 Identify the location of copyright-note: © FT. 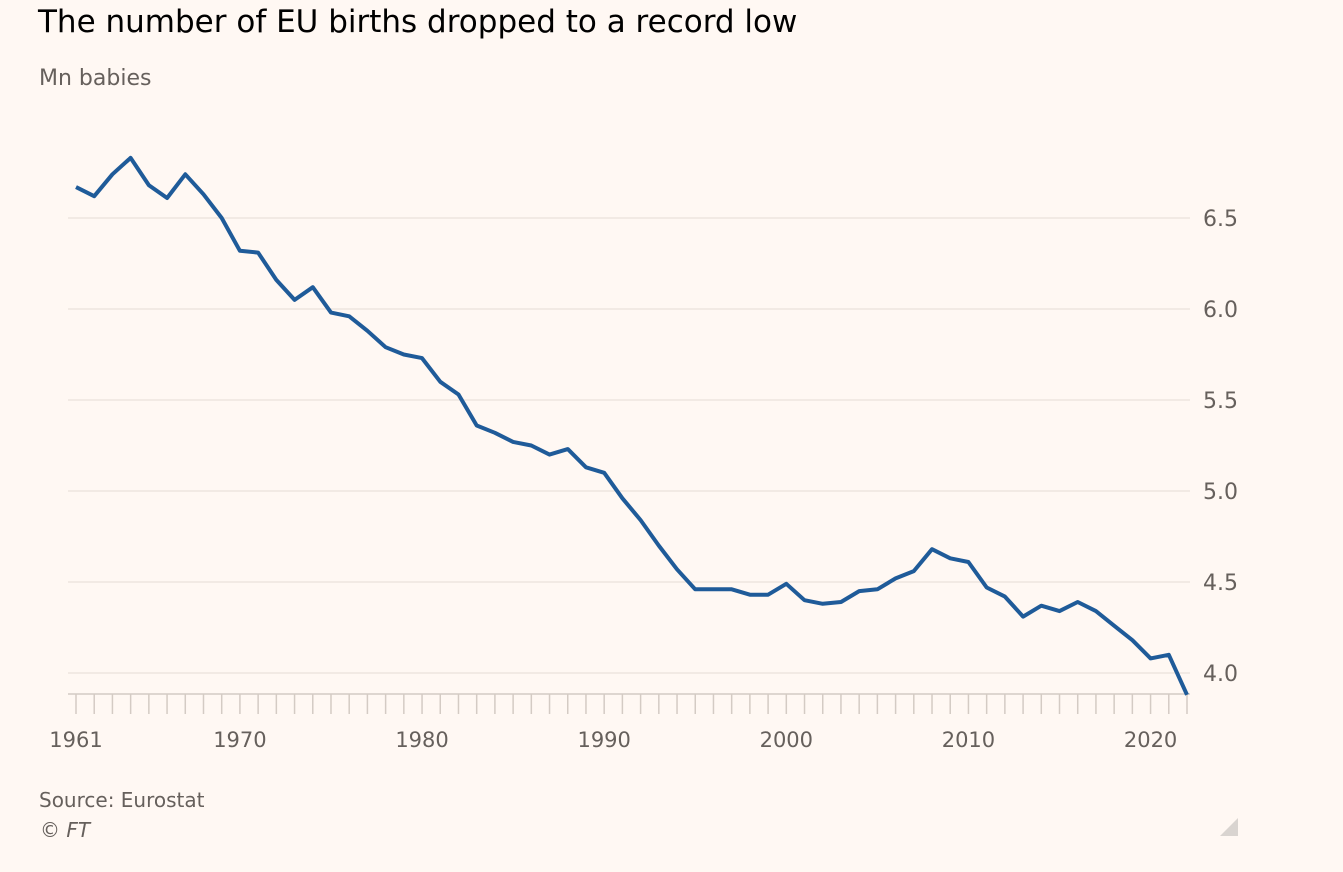
(65, 830).